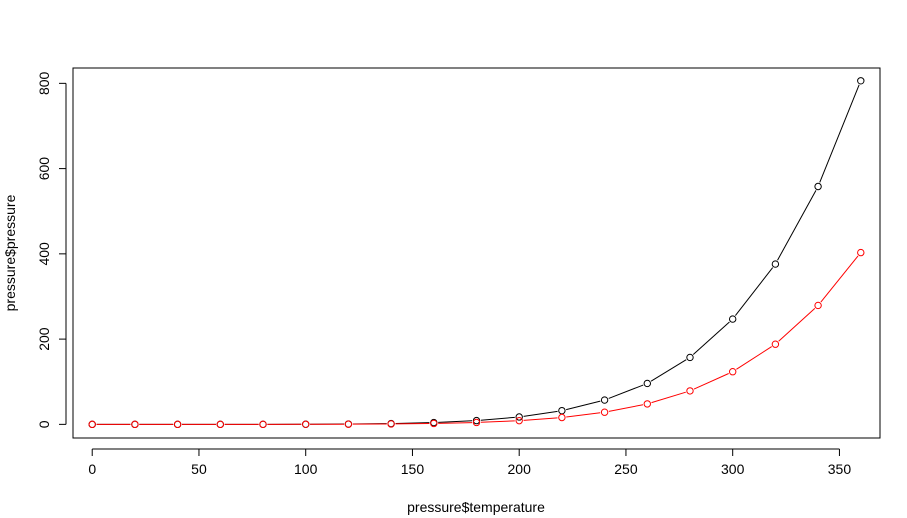  Describe the element at coordinates (470, 462) in the screenshot. I see `x-axis: 0 50 100 150 200 250 300 350` at that location.